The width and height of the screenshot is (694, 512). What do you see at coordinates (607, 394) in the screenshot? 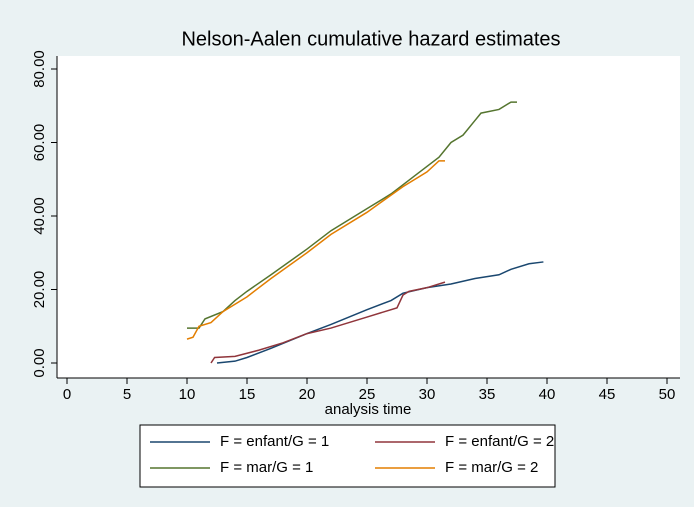
I see `x-tick-label: 45` at bounding box center [607, 394].